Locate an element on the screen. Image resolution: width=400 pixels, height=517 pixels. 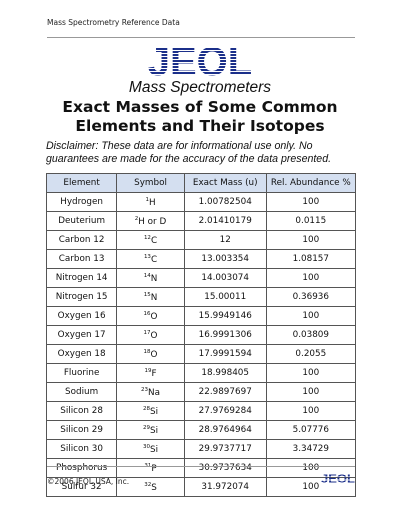
cell-element: Deuterium is located at coordinates (81, 221).